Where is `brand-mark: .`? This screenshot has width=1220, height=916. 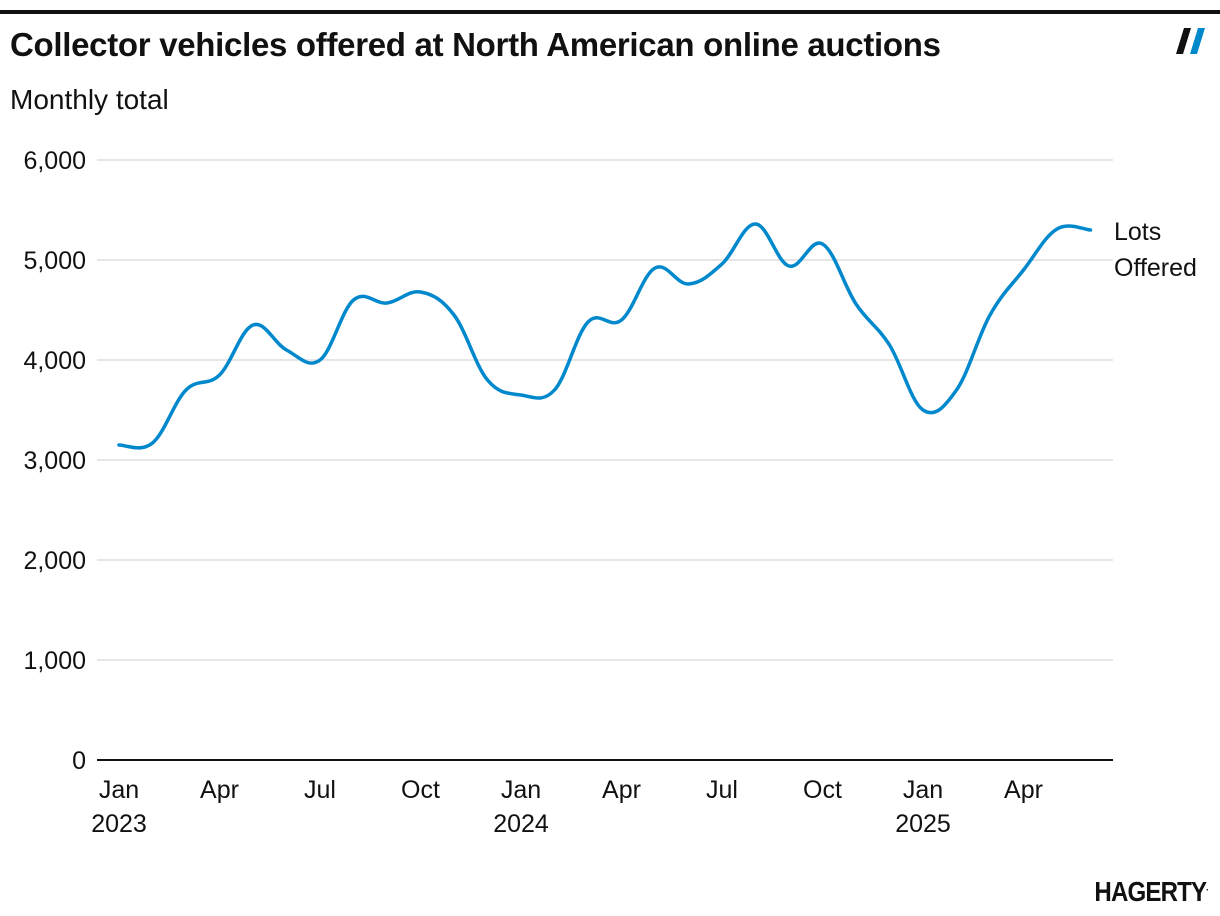 brand-mark: . is located at coordinates (1207, 888).